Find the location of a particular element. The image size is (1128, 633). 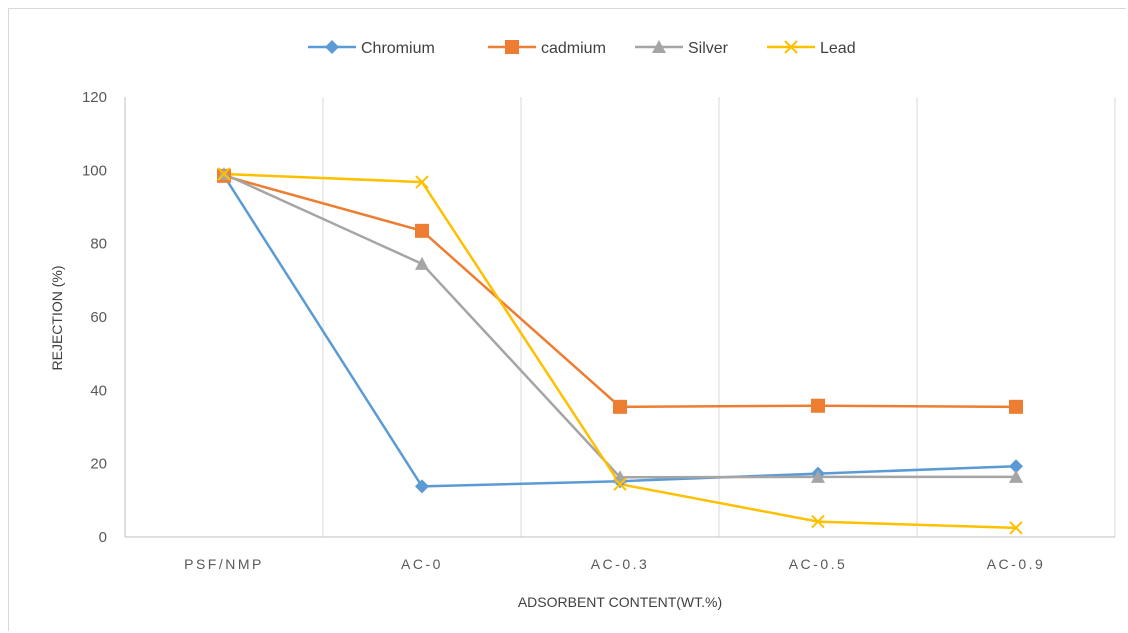

y-tick-label: 20 is located at coordinates (98, 464).